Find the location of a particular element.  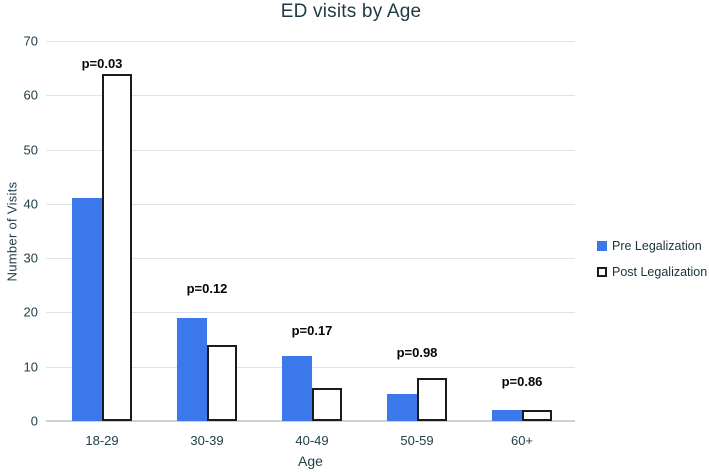

legend-item-post-legalization: Post Legalization is located at coordinates (652, 272).